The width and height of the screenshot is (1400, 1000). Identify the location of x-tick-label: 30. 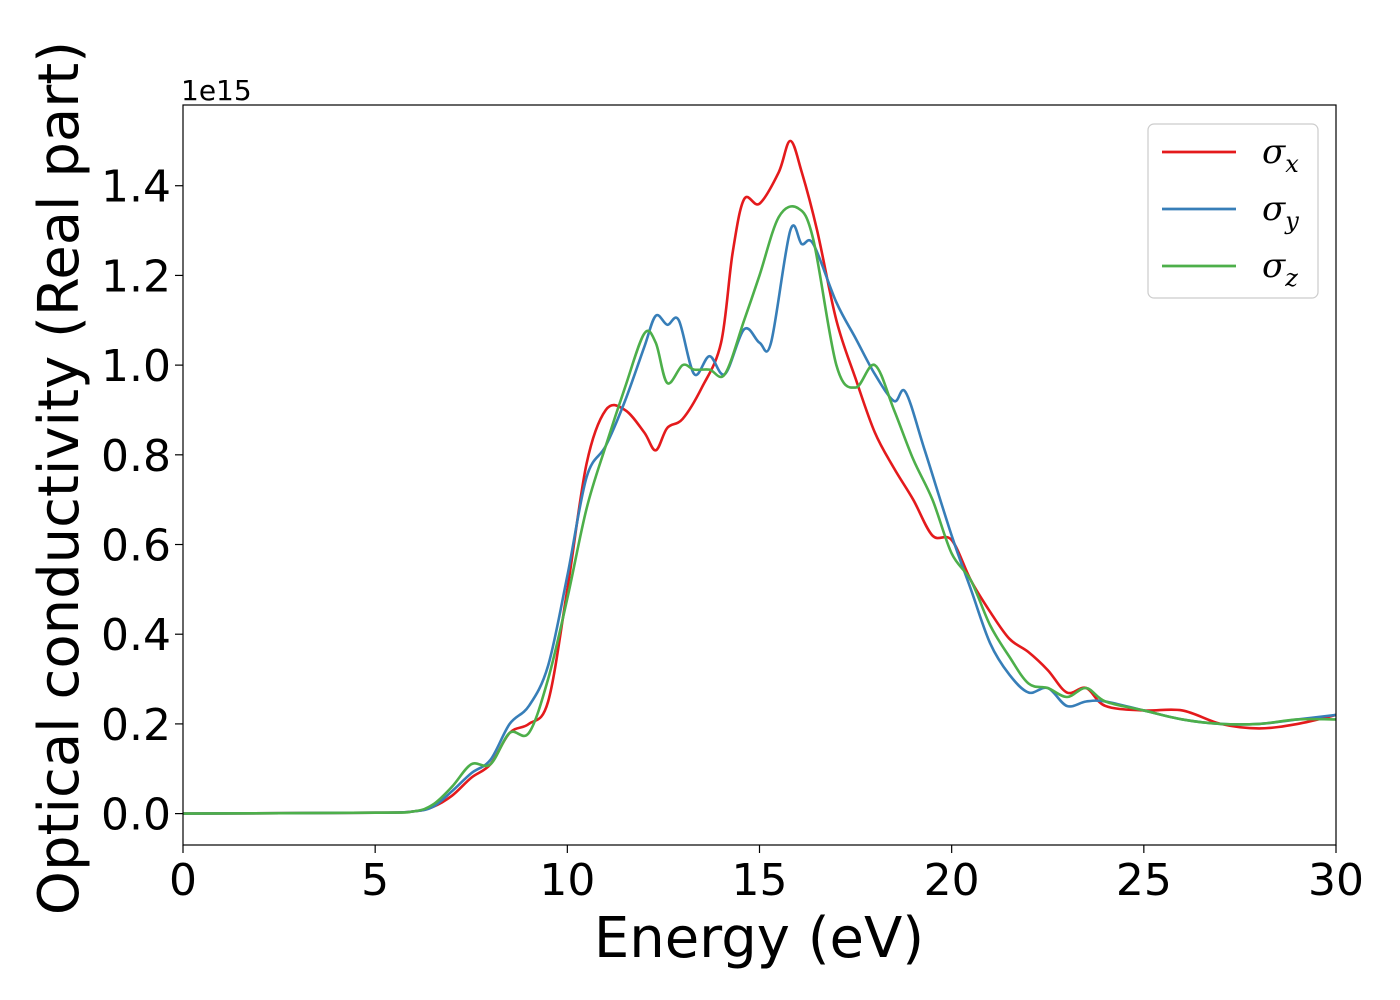
(1336, 880).